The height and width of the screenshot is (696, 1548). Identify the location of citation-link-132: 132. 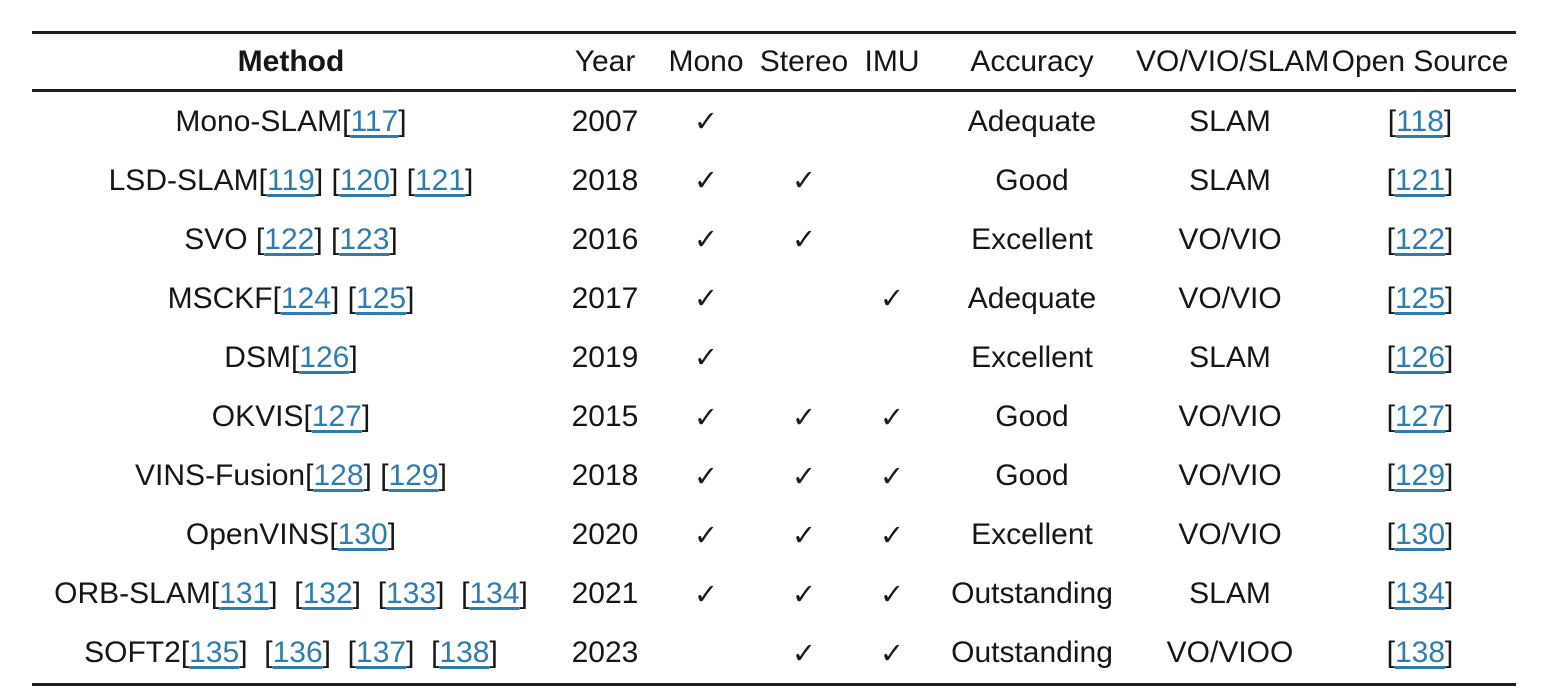
(327, 594).